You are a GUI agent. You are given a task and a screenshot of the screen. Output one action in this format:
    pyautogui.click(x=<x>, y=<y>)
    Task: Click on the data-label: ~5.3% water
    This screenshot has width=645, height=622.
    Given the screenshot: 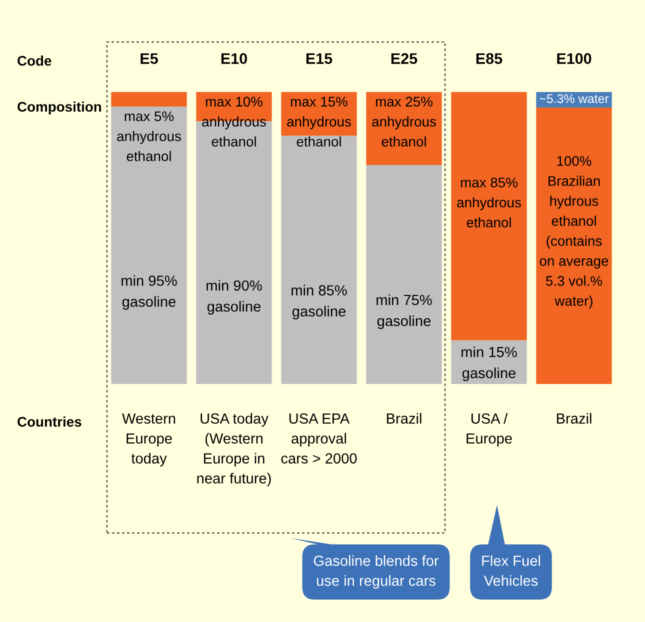 What is the action you would take?
    pyautogui.click(x=574, y=99)
    